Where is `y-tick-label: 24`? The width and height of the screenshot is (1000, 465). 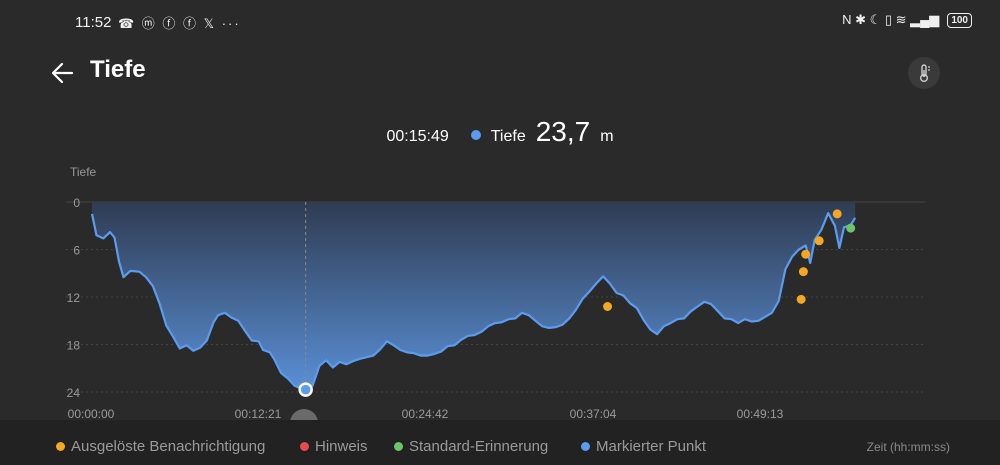 y-tick-label: 24 is located at coordinates (74, 393).